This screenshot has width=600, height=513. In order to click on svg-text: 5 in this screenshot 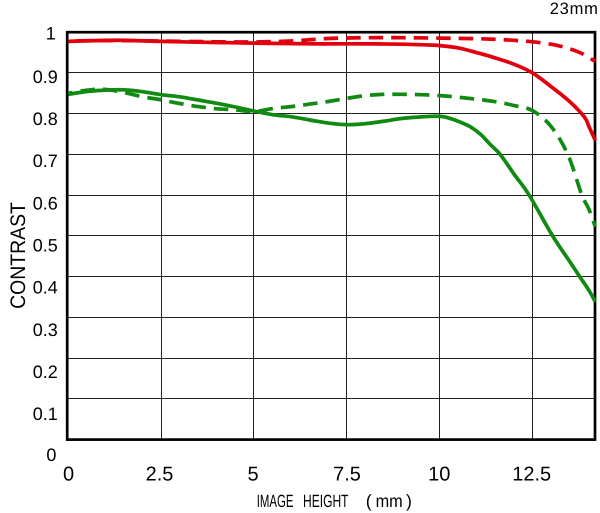, I will do `click(252, 475)`.